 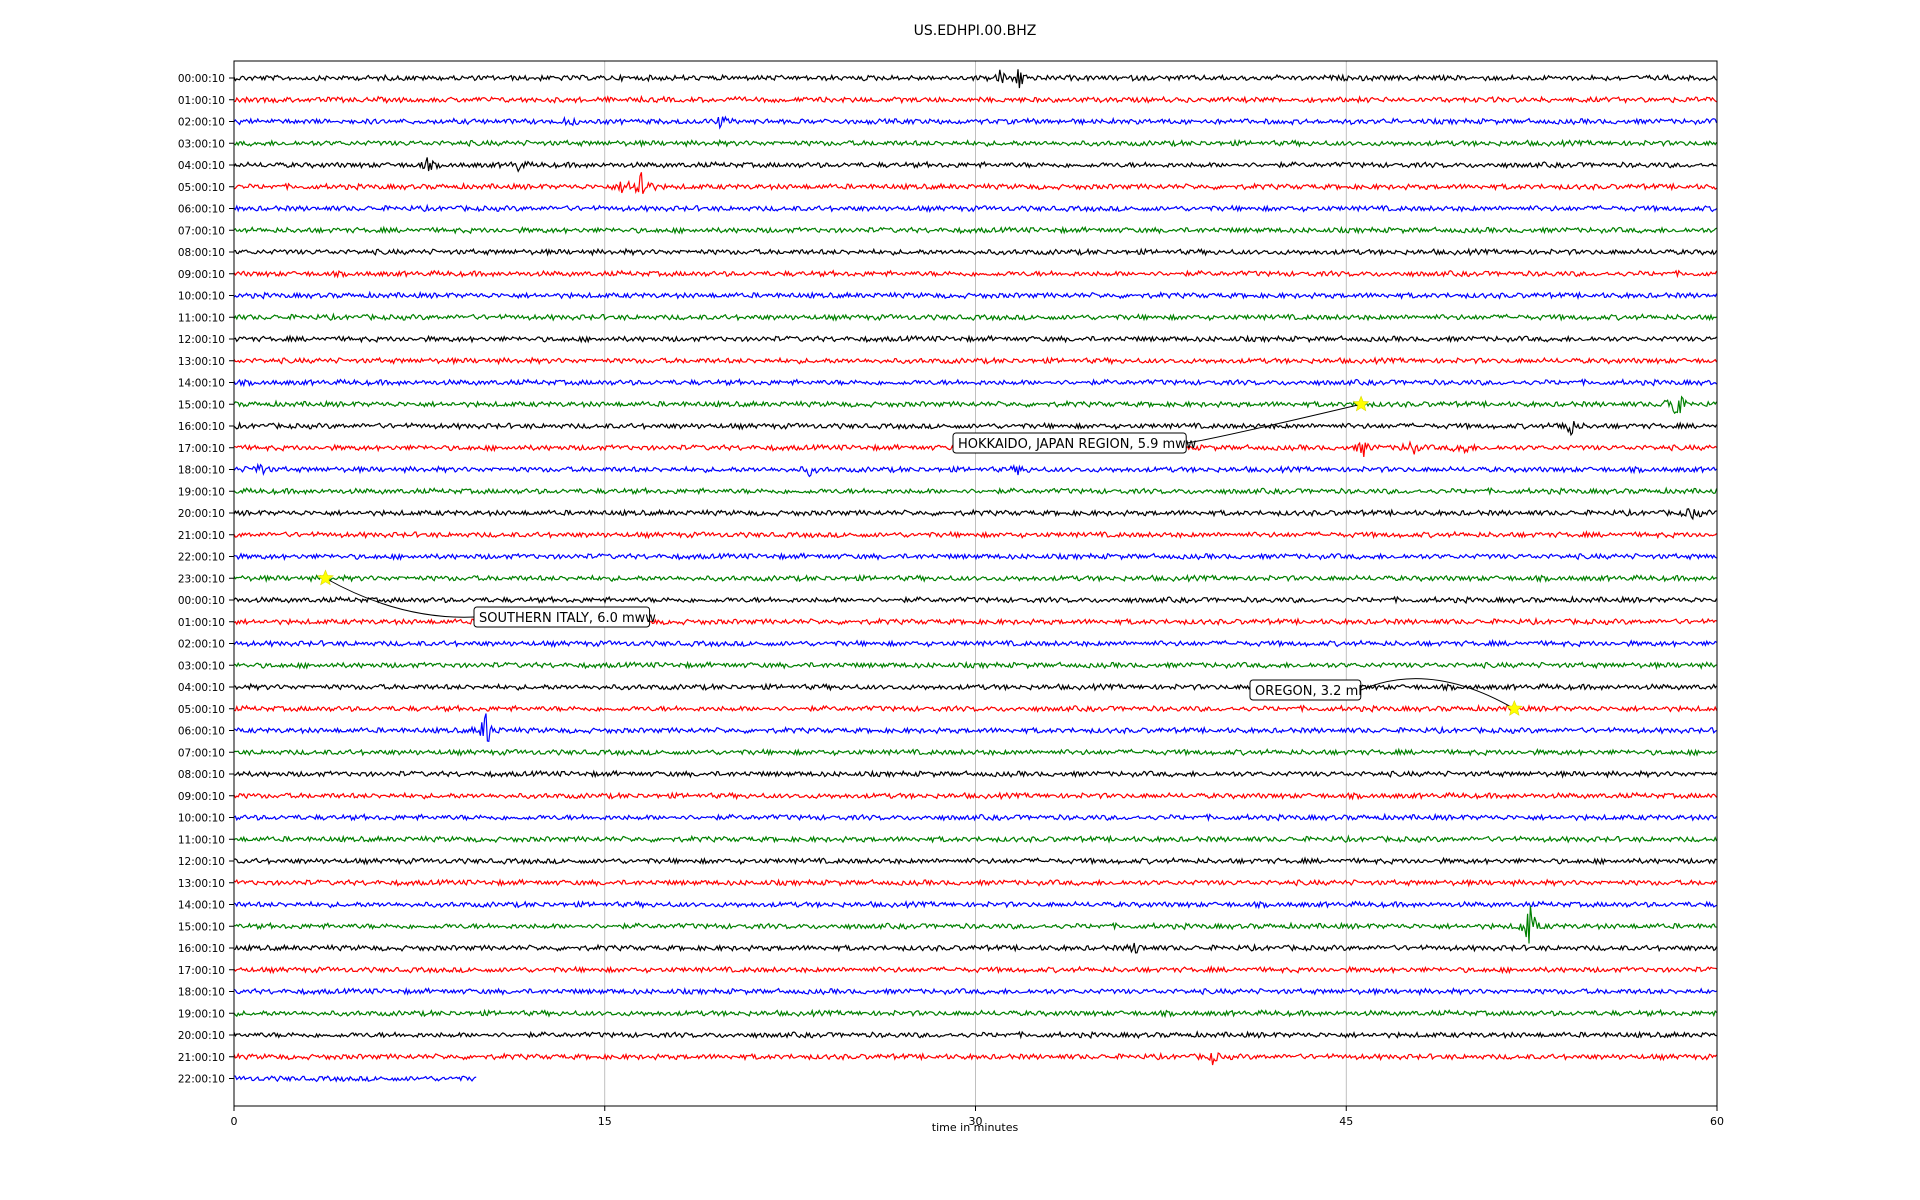 I want to click on row-time-label: 04:00:10, so click(x=201, y=688).